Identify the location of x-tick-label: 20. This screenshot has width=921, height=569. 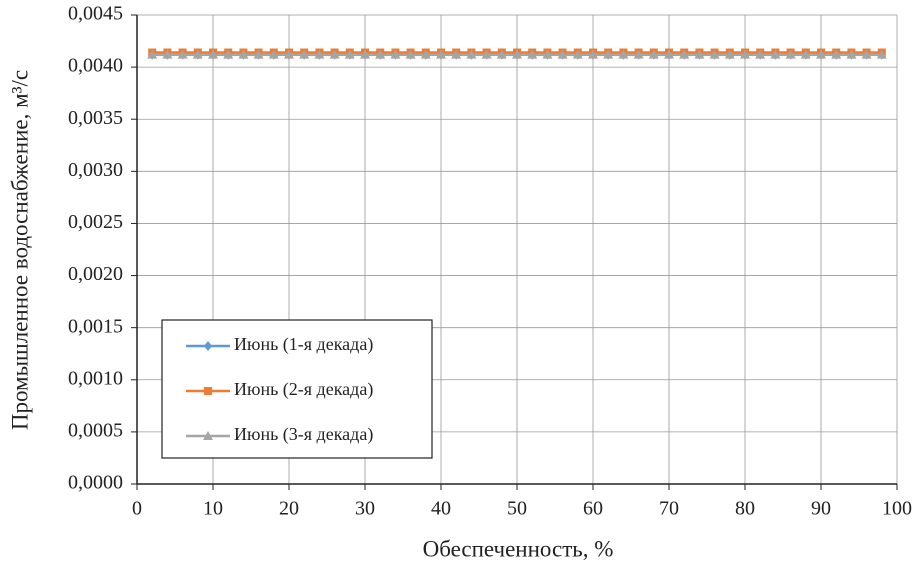
(289, 509).